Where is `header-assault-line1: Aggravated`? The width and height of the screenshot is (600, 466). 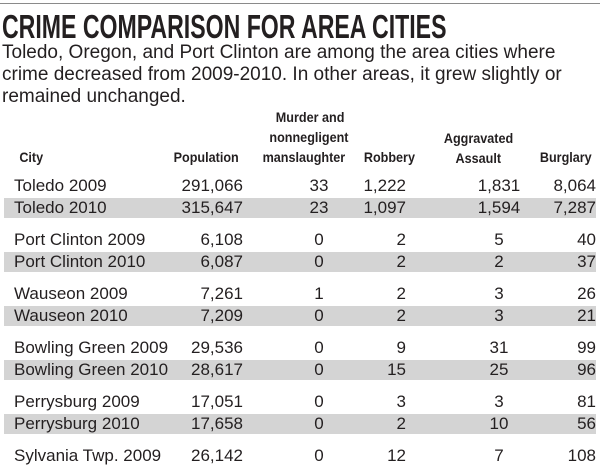 header-assault-line1: Aggravated is located at coordinates (478, 138).